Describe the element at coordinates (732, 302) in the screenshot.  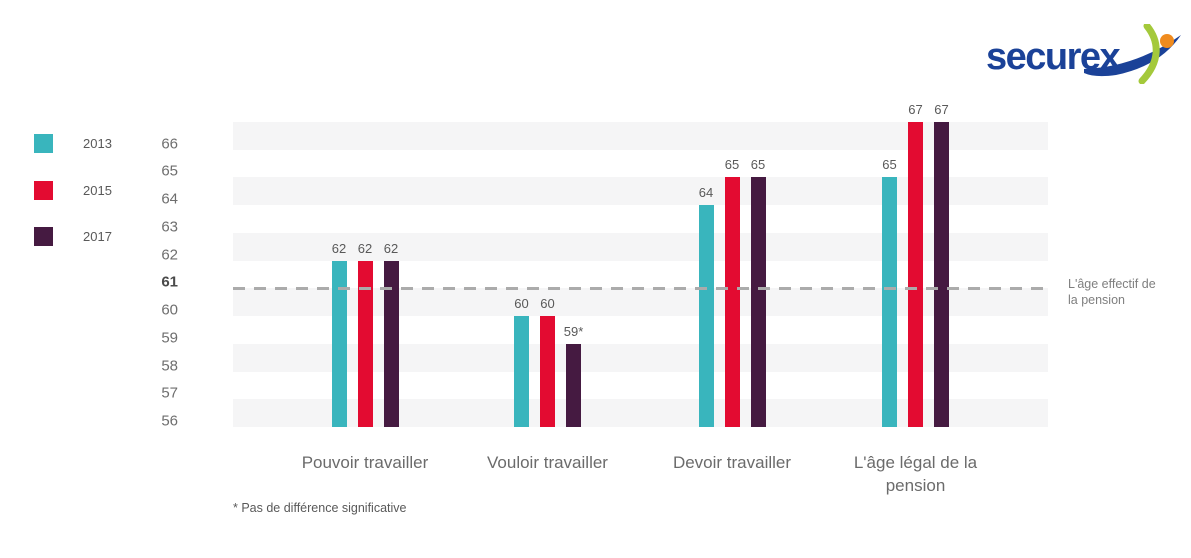
I see `bar-2015-devoir-travailler` at that location.